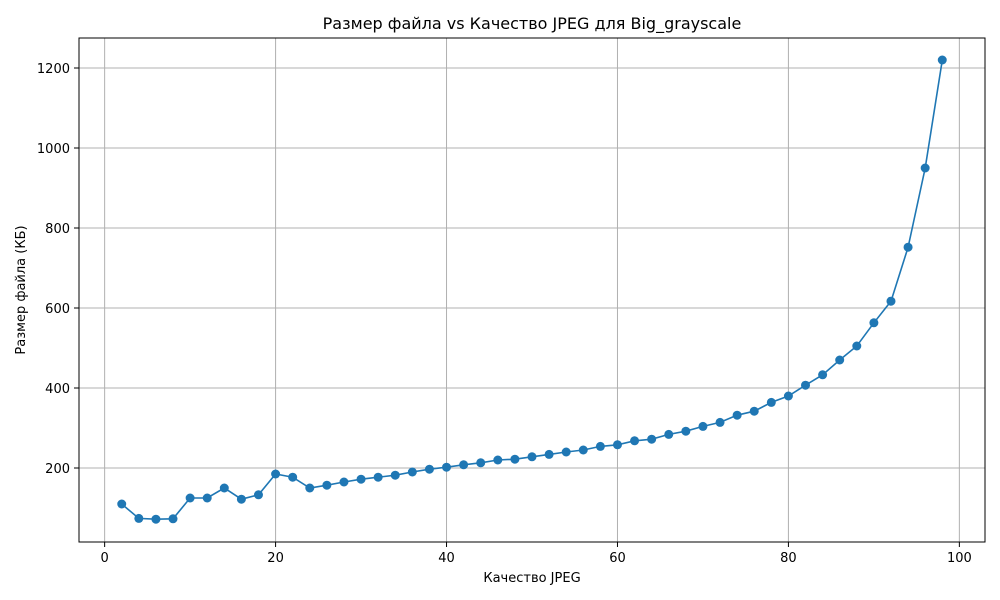 This screenshot has height=600, width=1000. I want to click on x-tick-label: 100, so click(959, 558).